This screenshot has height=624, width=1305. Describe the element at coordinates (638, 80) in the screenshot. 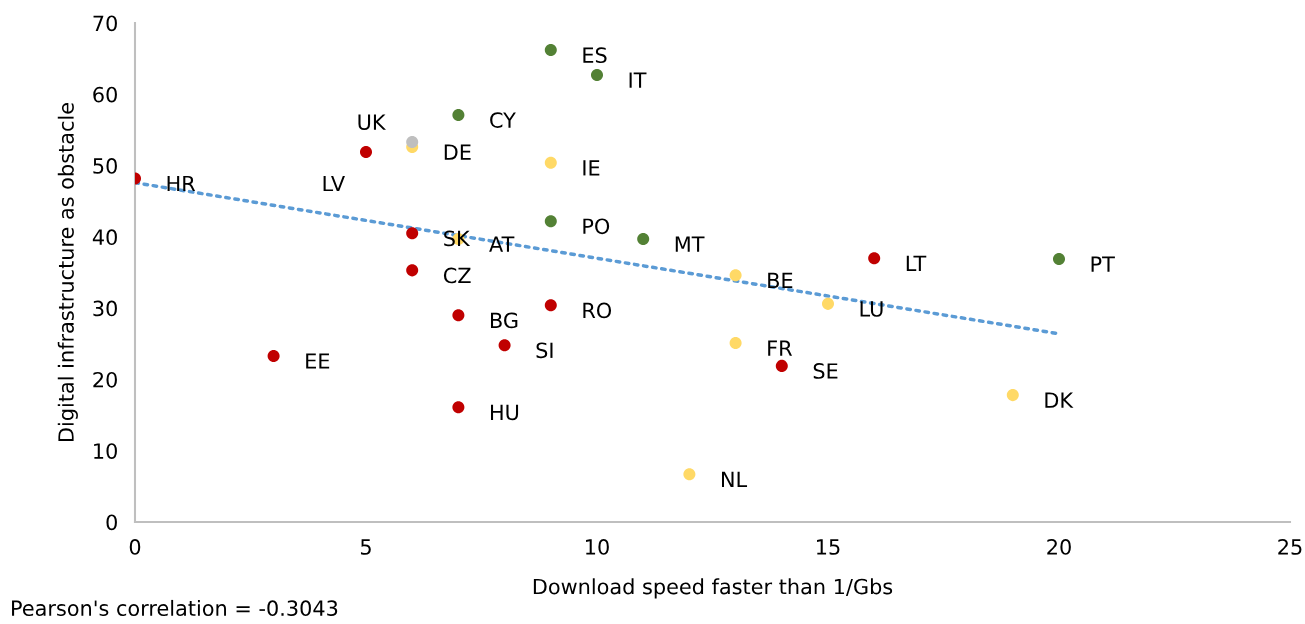

I see `annotation: IT` at that location.